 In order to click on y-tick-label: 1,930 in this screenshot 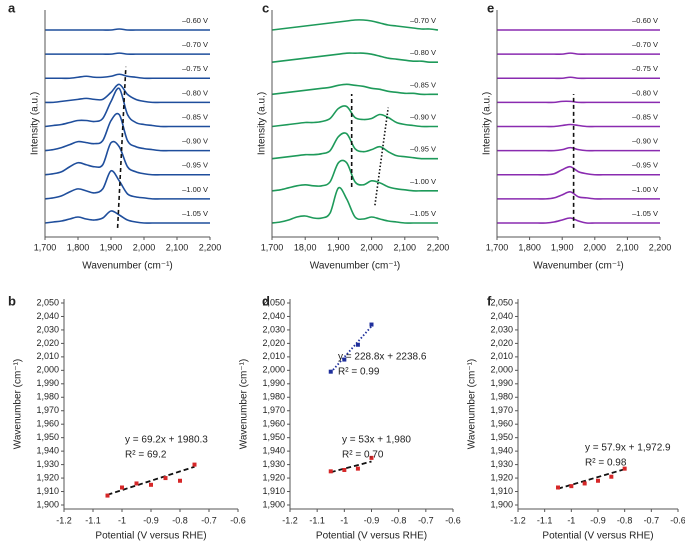, I will do `click(273, 464)`.